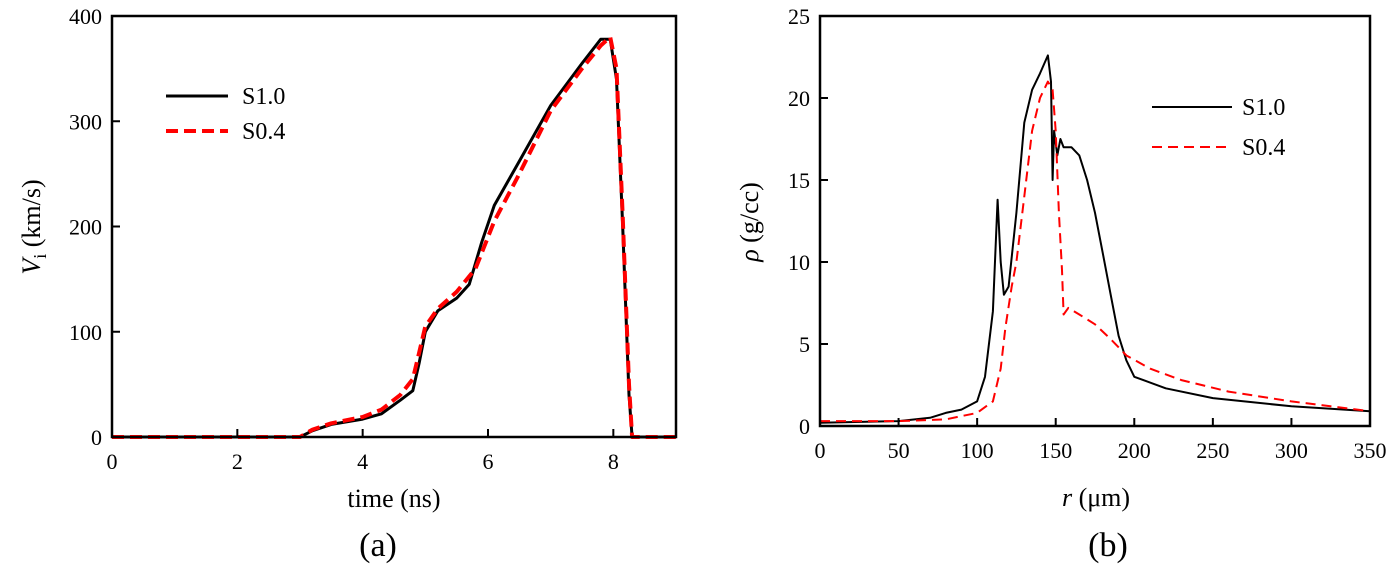 The image size is (1400, 573). What do you see at coordinates (1067, 497) in the screenshot?
I see `panel-b-x-axis-symbol: r` at bounding box center [1067, 497].